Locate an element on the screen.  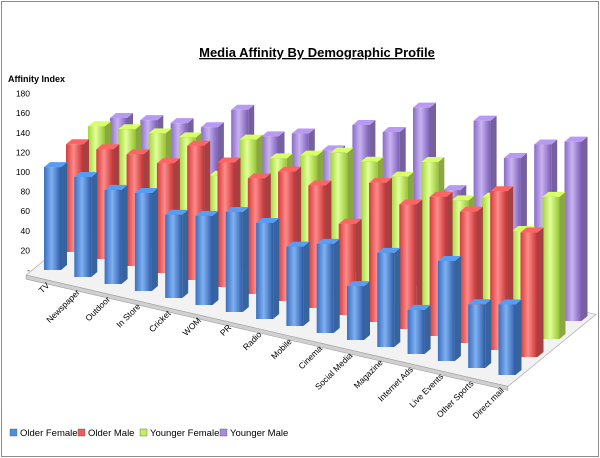
y-tick-label: 100 is located at coordinates (23, 172).